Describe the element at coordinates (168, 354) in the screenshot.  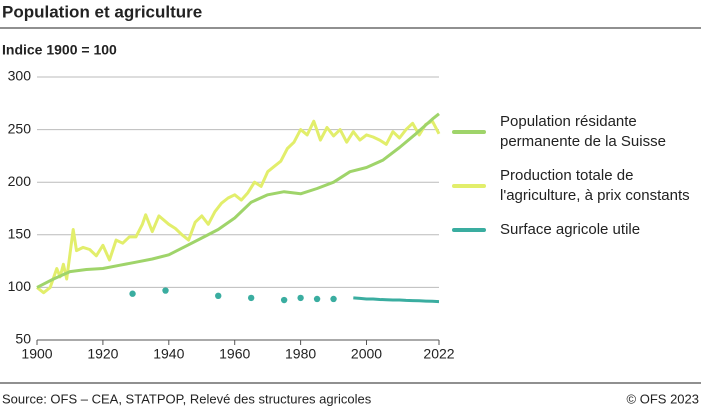
I see `x-tick-label: 1940` at that location.